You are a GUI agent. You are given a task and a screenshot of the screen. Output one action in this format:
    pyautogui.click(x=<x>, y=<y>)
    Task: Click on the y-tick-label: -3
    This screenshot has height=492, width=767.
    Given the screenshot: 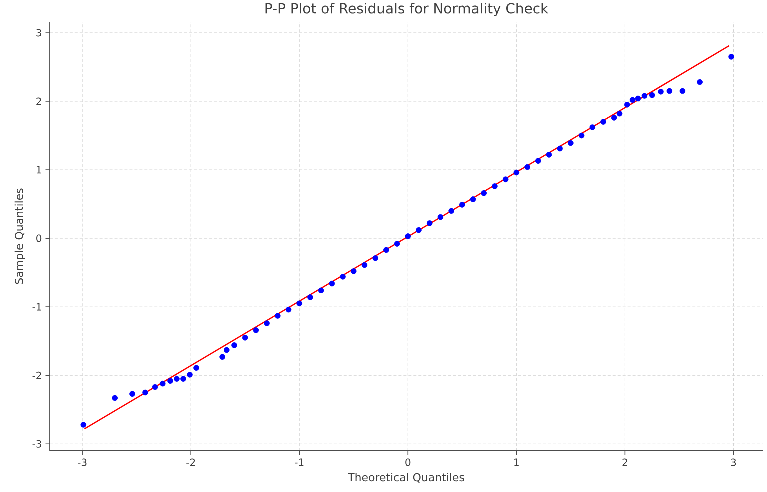 What is the action you would take?
    pyautogui.click(x=37, y=444)
    